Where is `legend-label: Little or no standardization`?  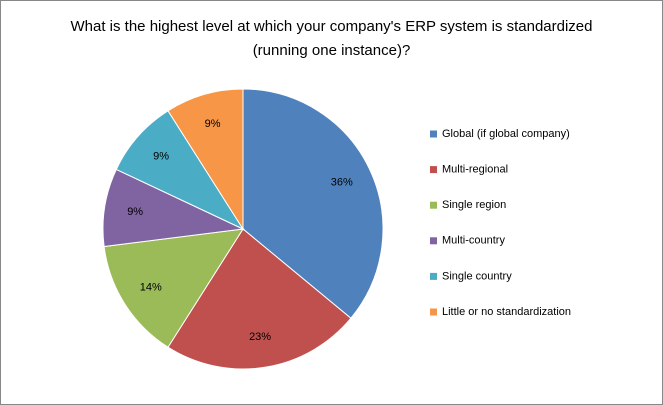 legend-label: Little or no standardization is located at coordinates (506, 312).